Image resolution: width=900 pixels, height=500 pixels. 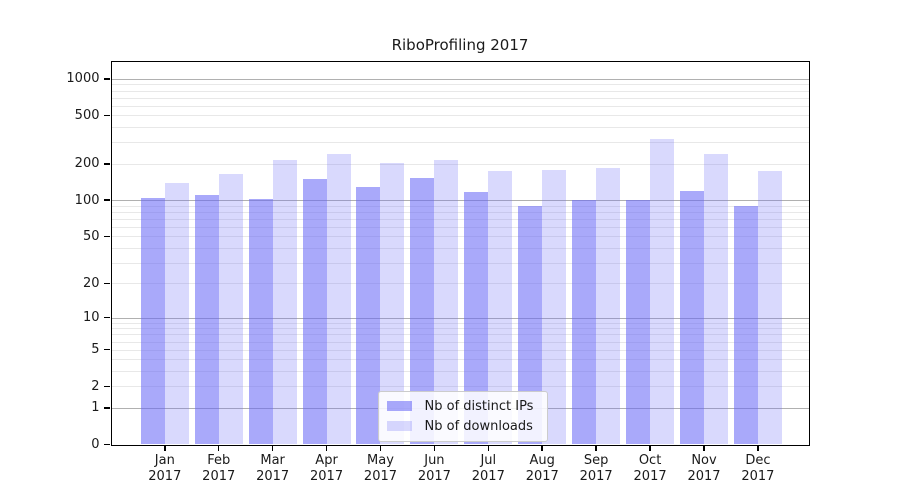 I want to click on bar-distinct-ips-dec, so click(x=745, y=325).